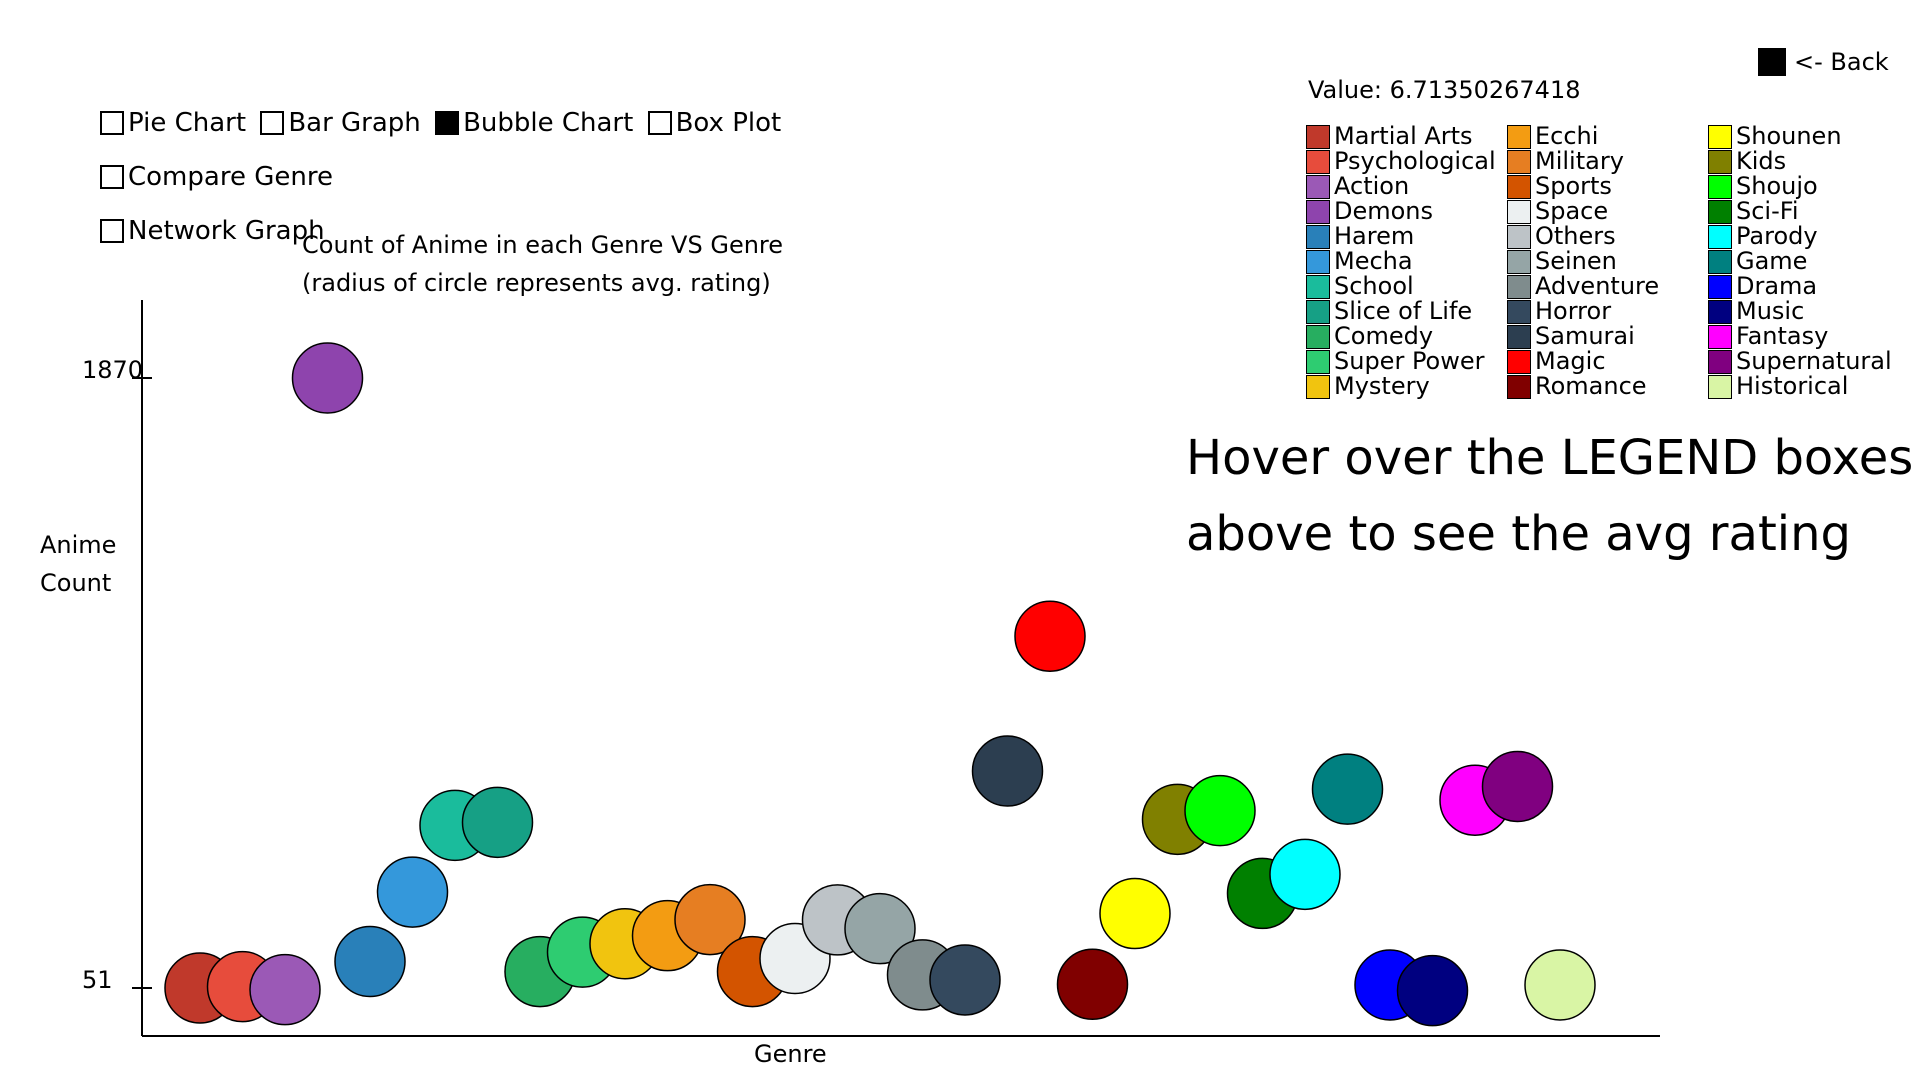  Describe the element at coordinates (1092, 984) in the screenshot. I see `bubble-romance` at that location.